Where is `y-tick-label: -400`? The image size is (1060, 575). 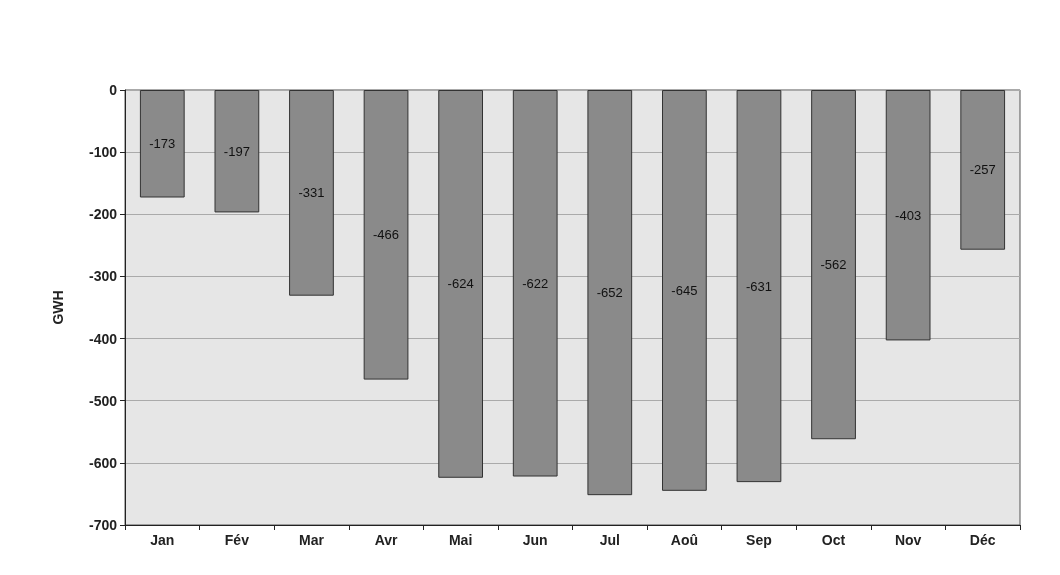 y-tick-label: -400 is located at coordinates (103, 338).